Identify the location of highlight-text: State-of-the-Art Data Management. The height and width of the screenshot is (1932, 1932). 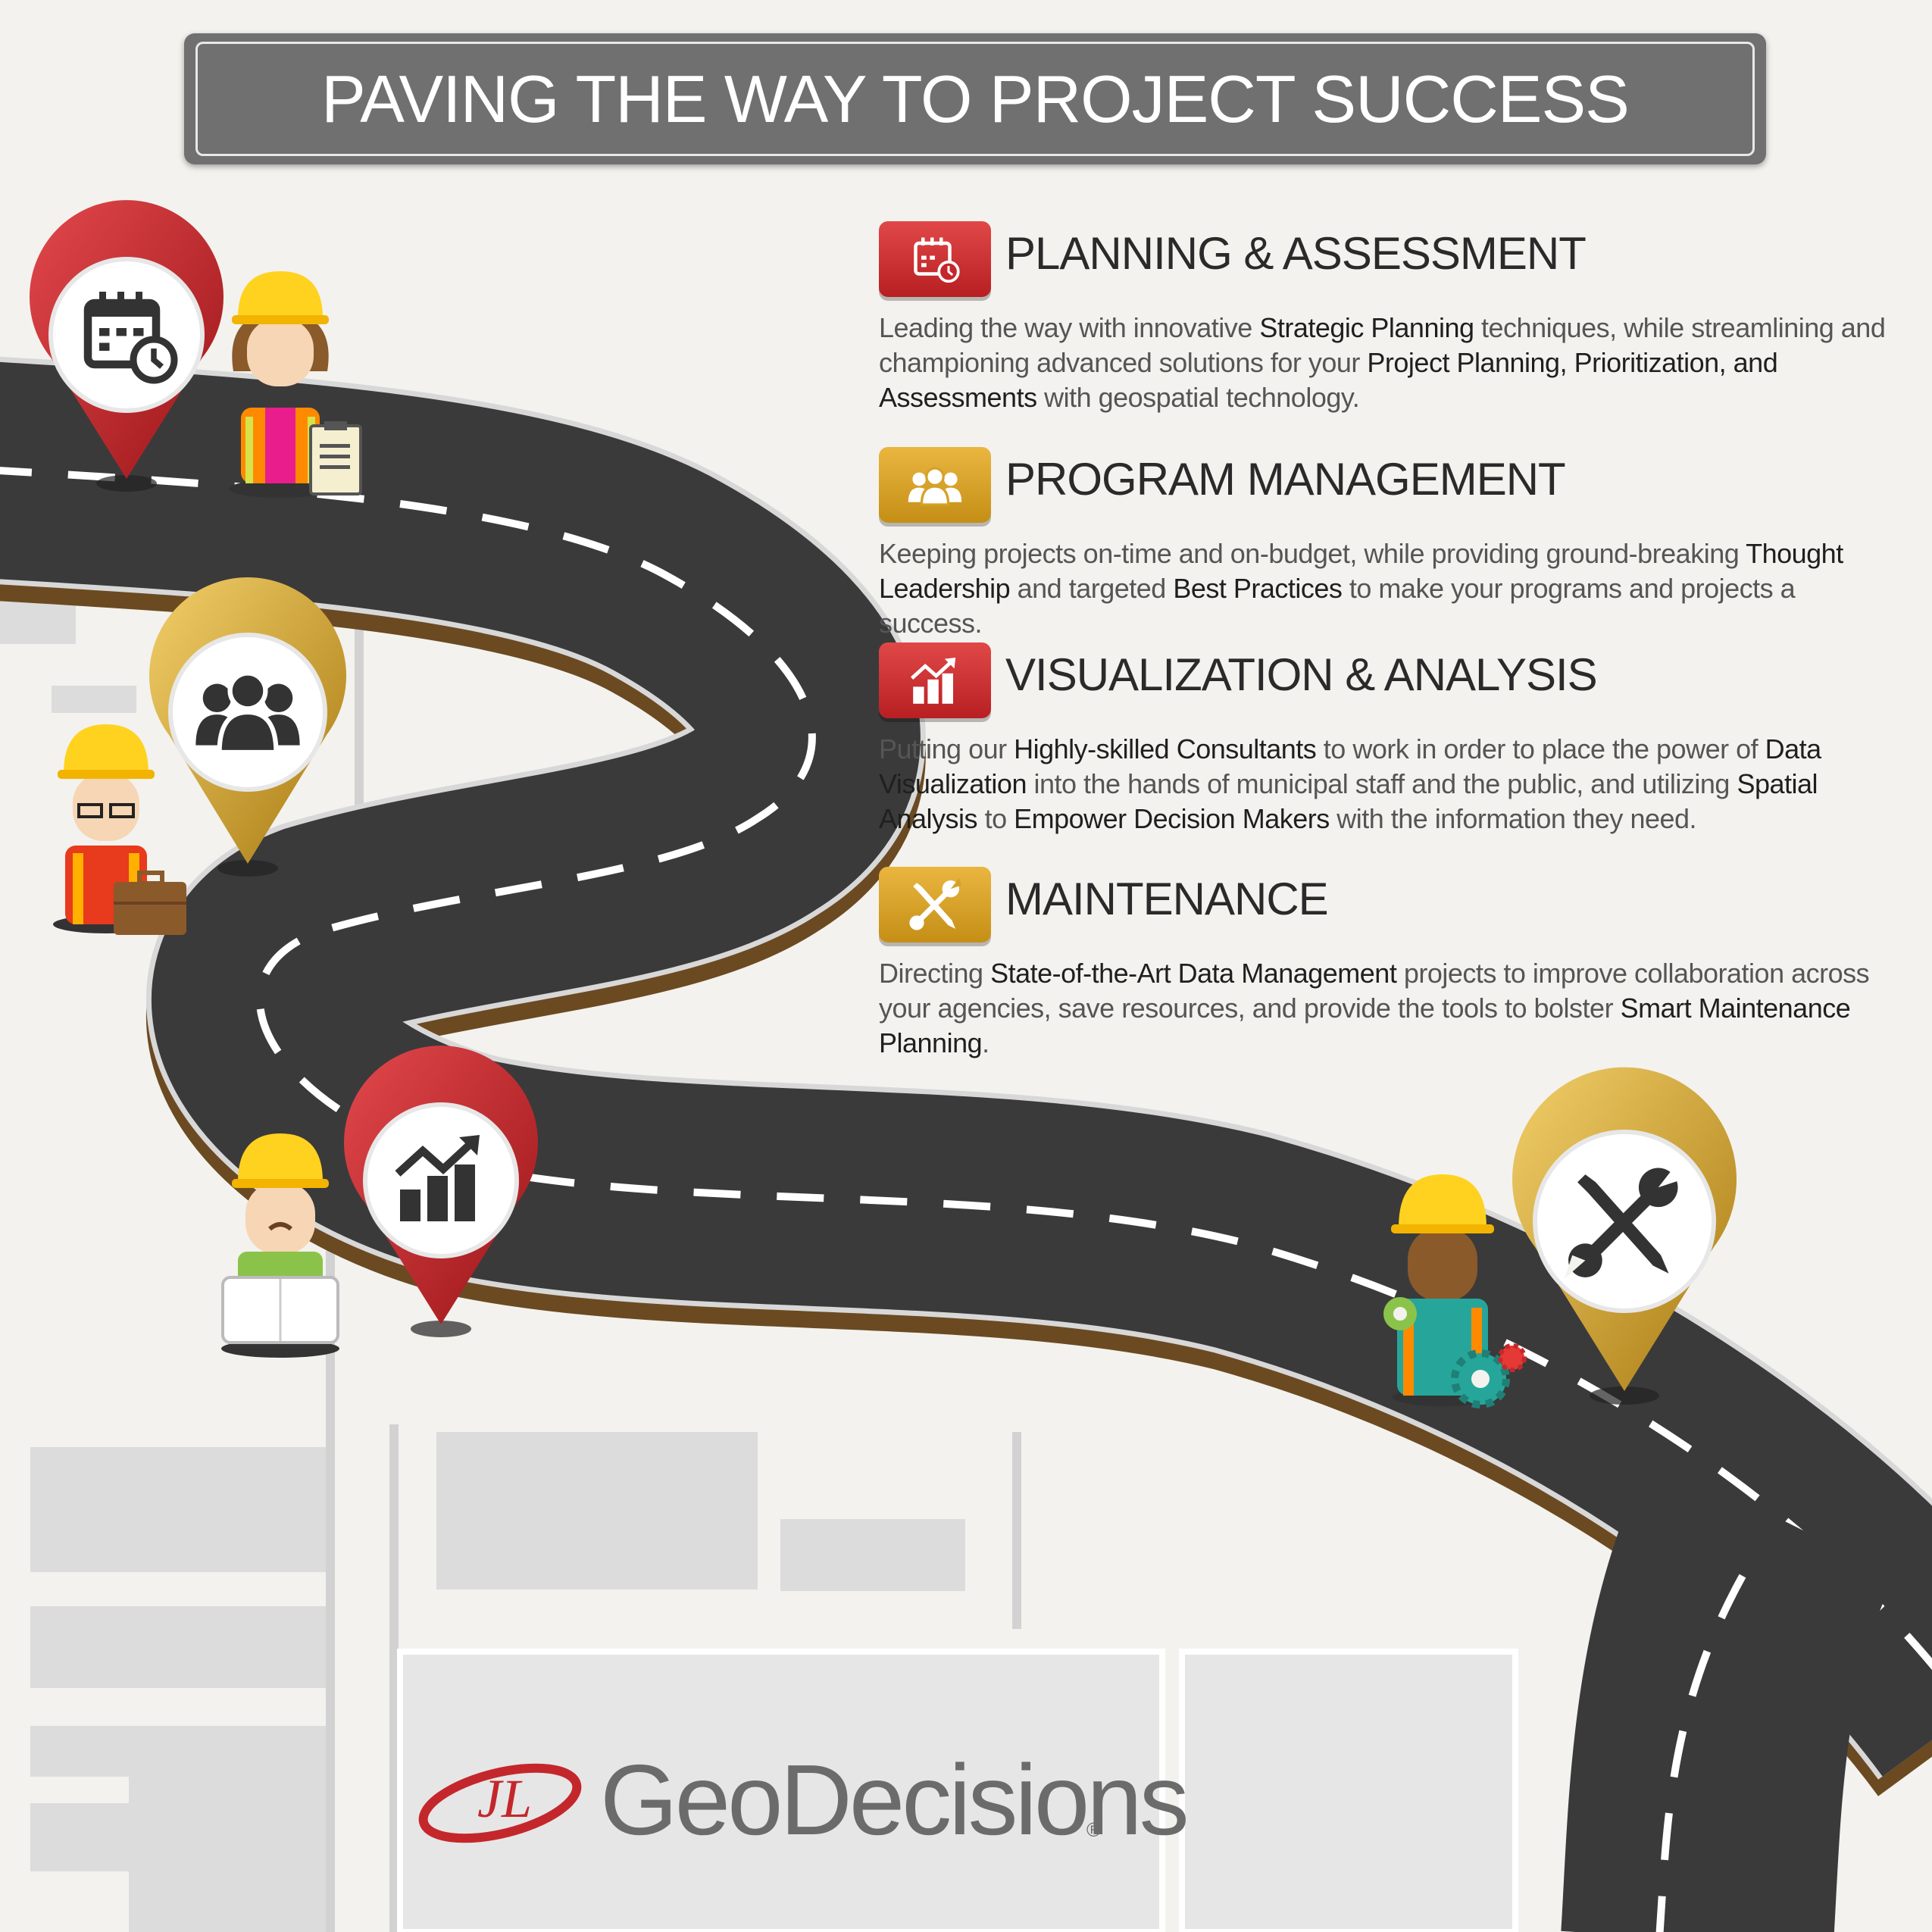
(1193, 973).